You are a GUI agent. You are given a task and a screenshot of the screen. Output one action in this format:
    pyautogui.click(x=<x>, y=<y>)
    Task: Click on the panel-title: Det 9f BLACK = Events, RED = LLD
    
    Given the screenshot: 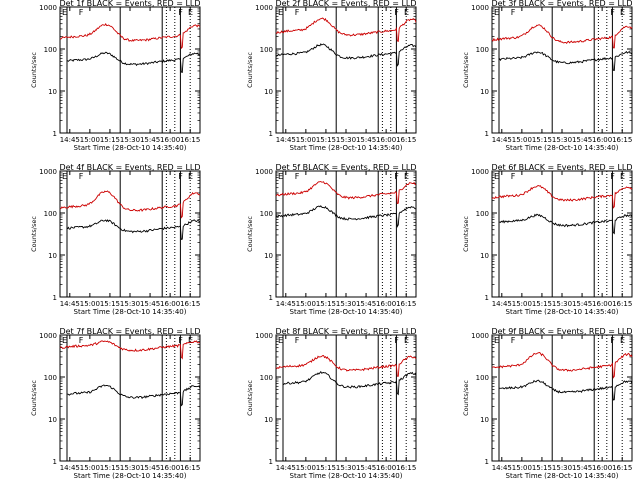 What is the action you would take?
    pyautogui.click(x=561, y=331)
    